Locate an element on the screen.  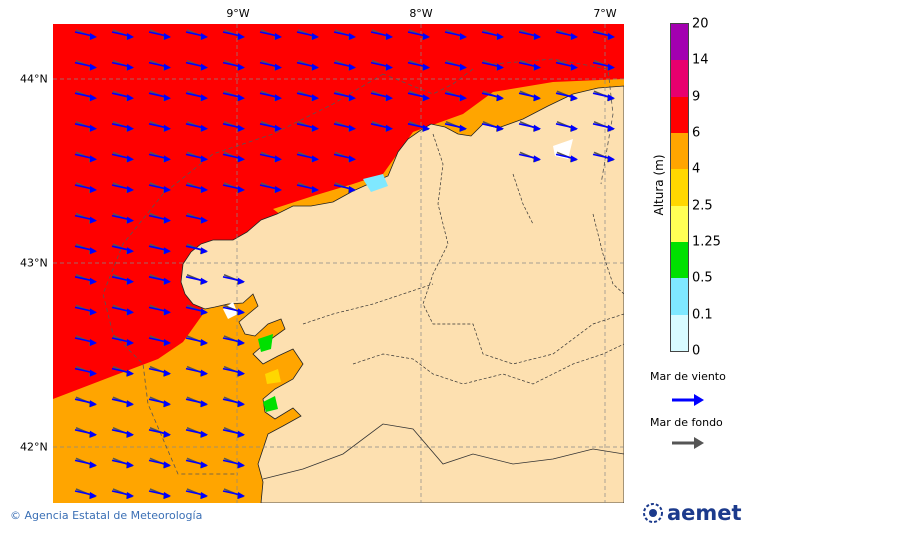
colorbar-level-label: 9 is located at coordinates (696, 97).